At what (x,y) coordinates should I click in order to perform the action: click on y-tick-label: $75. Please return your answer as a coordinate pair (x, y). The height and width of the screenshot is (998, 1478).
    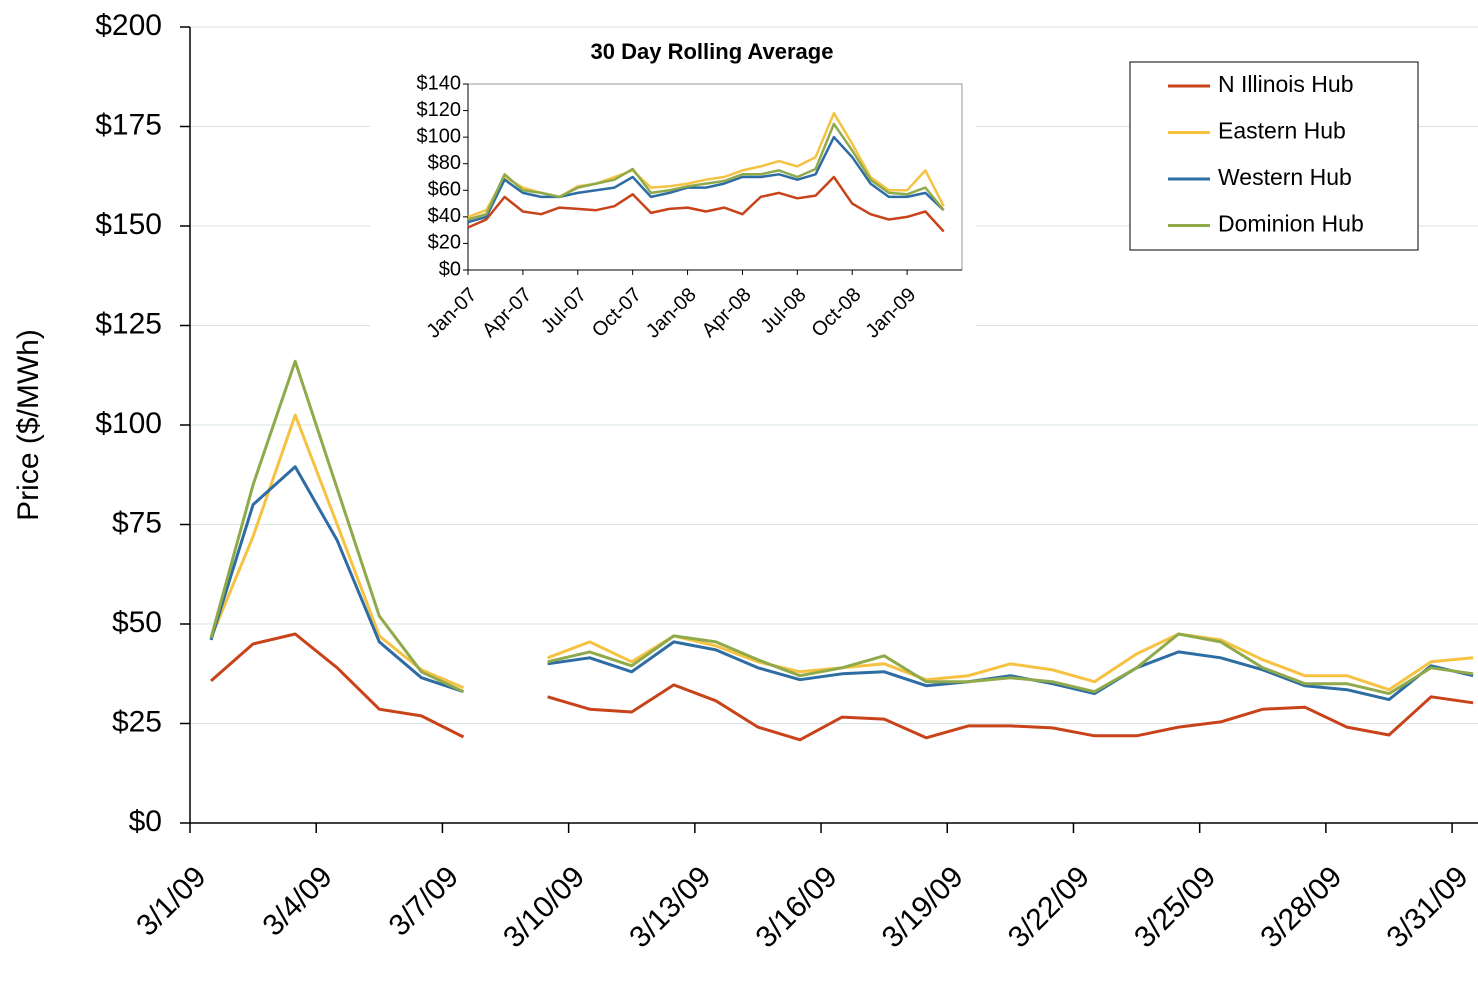
    Looking at the image, I should click on (137, 522).